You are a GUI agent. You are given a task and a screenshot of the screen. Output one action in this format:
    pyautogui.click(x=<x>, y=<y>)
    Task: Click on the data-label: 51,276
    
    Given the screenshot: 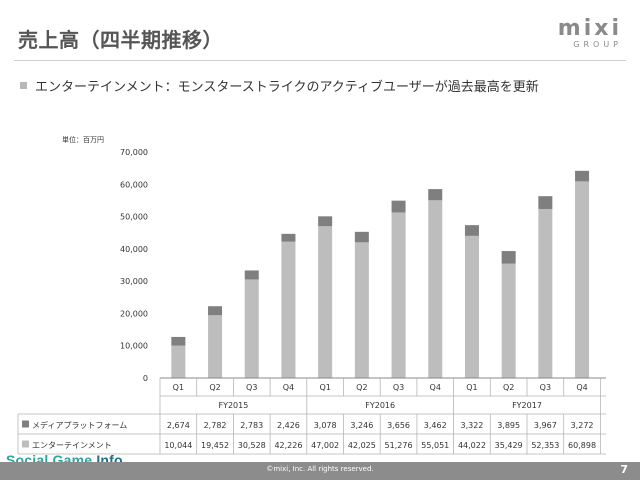 What is the action you would take?
    pyautogui.click(x=399, y=445)
    